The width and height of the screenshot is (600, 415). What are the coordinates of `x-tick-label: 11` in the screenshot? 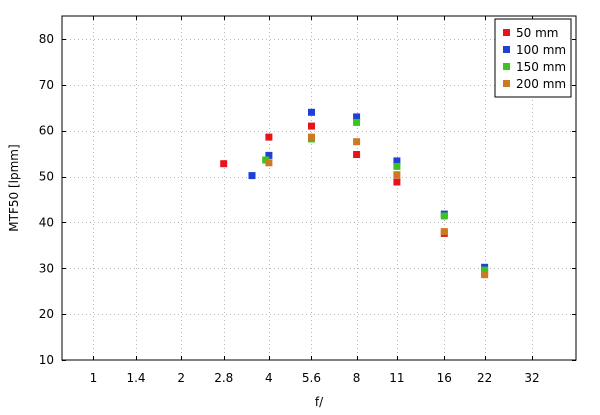 It's located at (396, 378).